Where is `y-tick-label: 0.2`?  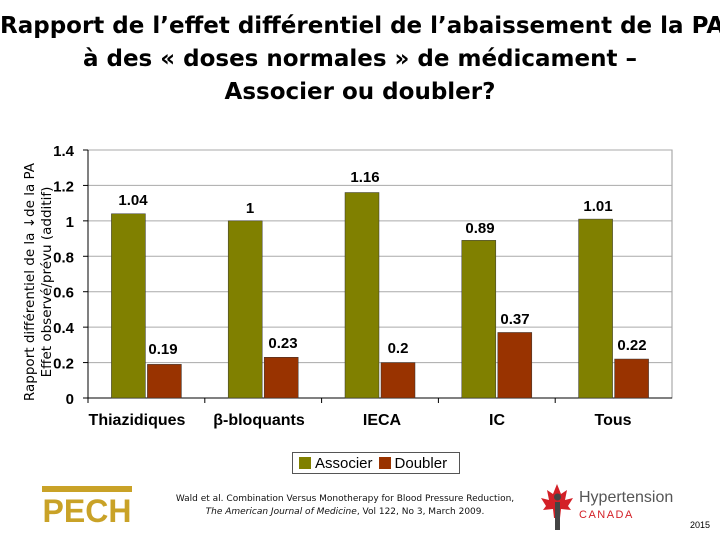
y-tick-label: 0.2 is located at coordinates (63, 364).